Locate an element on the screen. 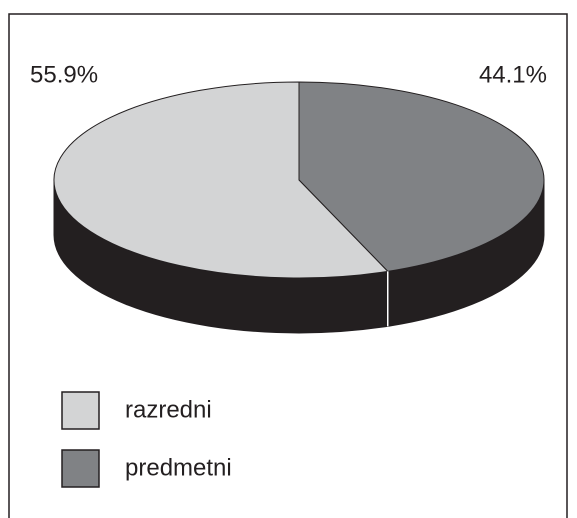  legend: razredni predmetni is located at coordinates (146, 439).